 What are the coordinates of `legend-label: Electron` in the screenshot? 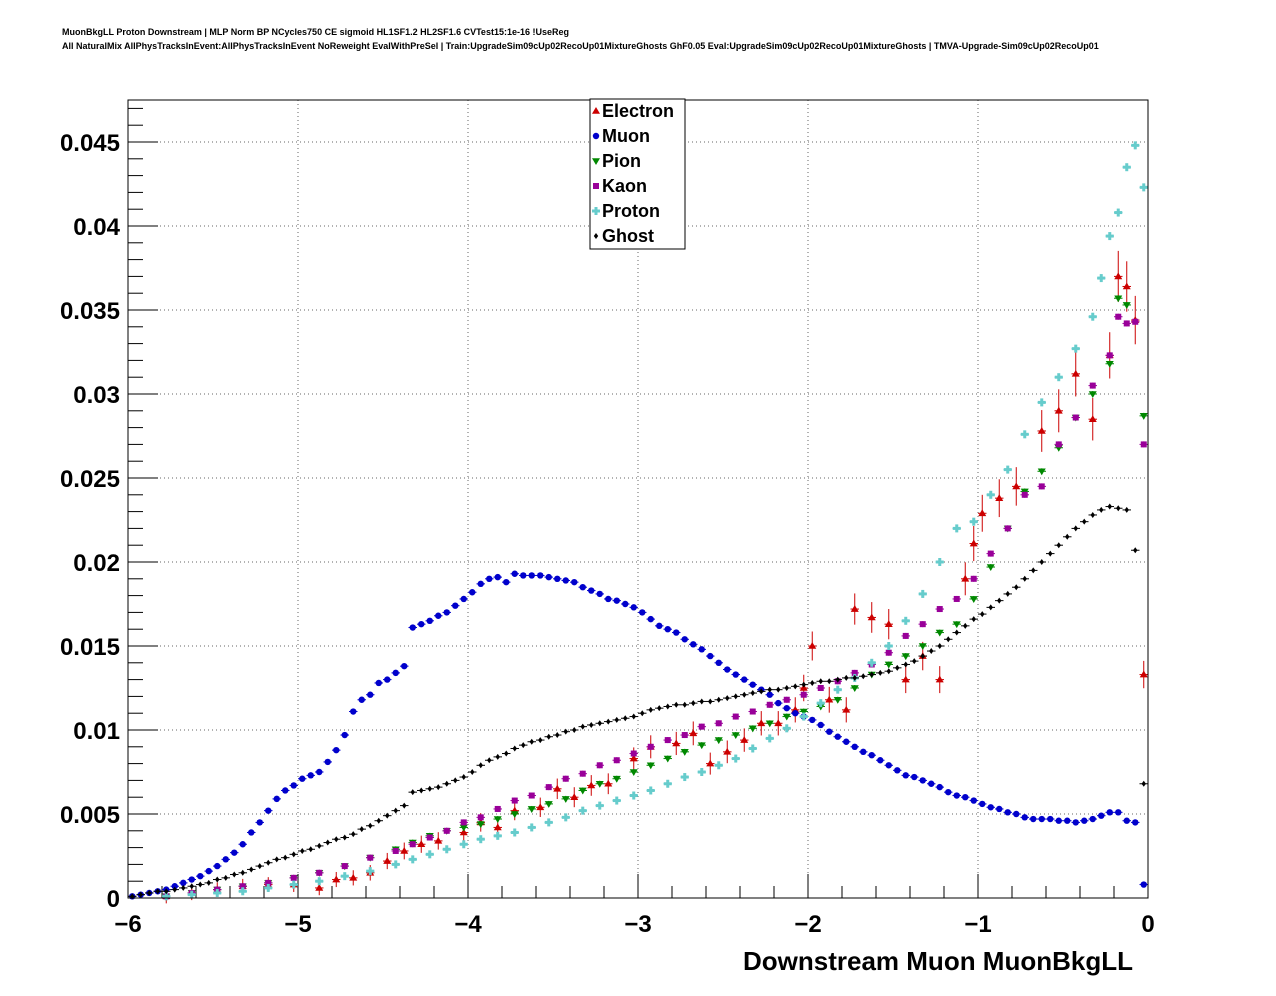 It's located at (638, 111).